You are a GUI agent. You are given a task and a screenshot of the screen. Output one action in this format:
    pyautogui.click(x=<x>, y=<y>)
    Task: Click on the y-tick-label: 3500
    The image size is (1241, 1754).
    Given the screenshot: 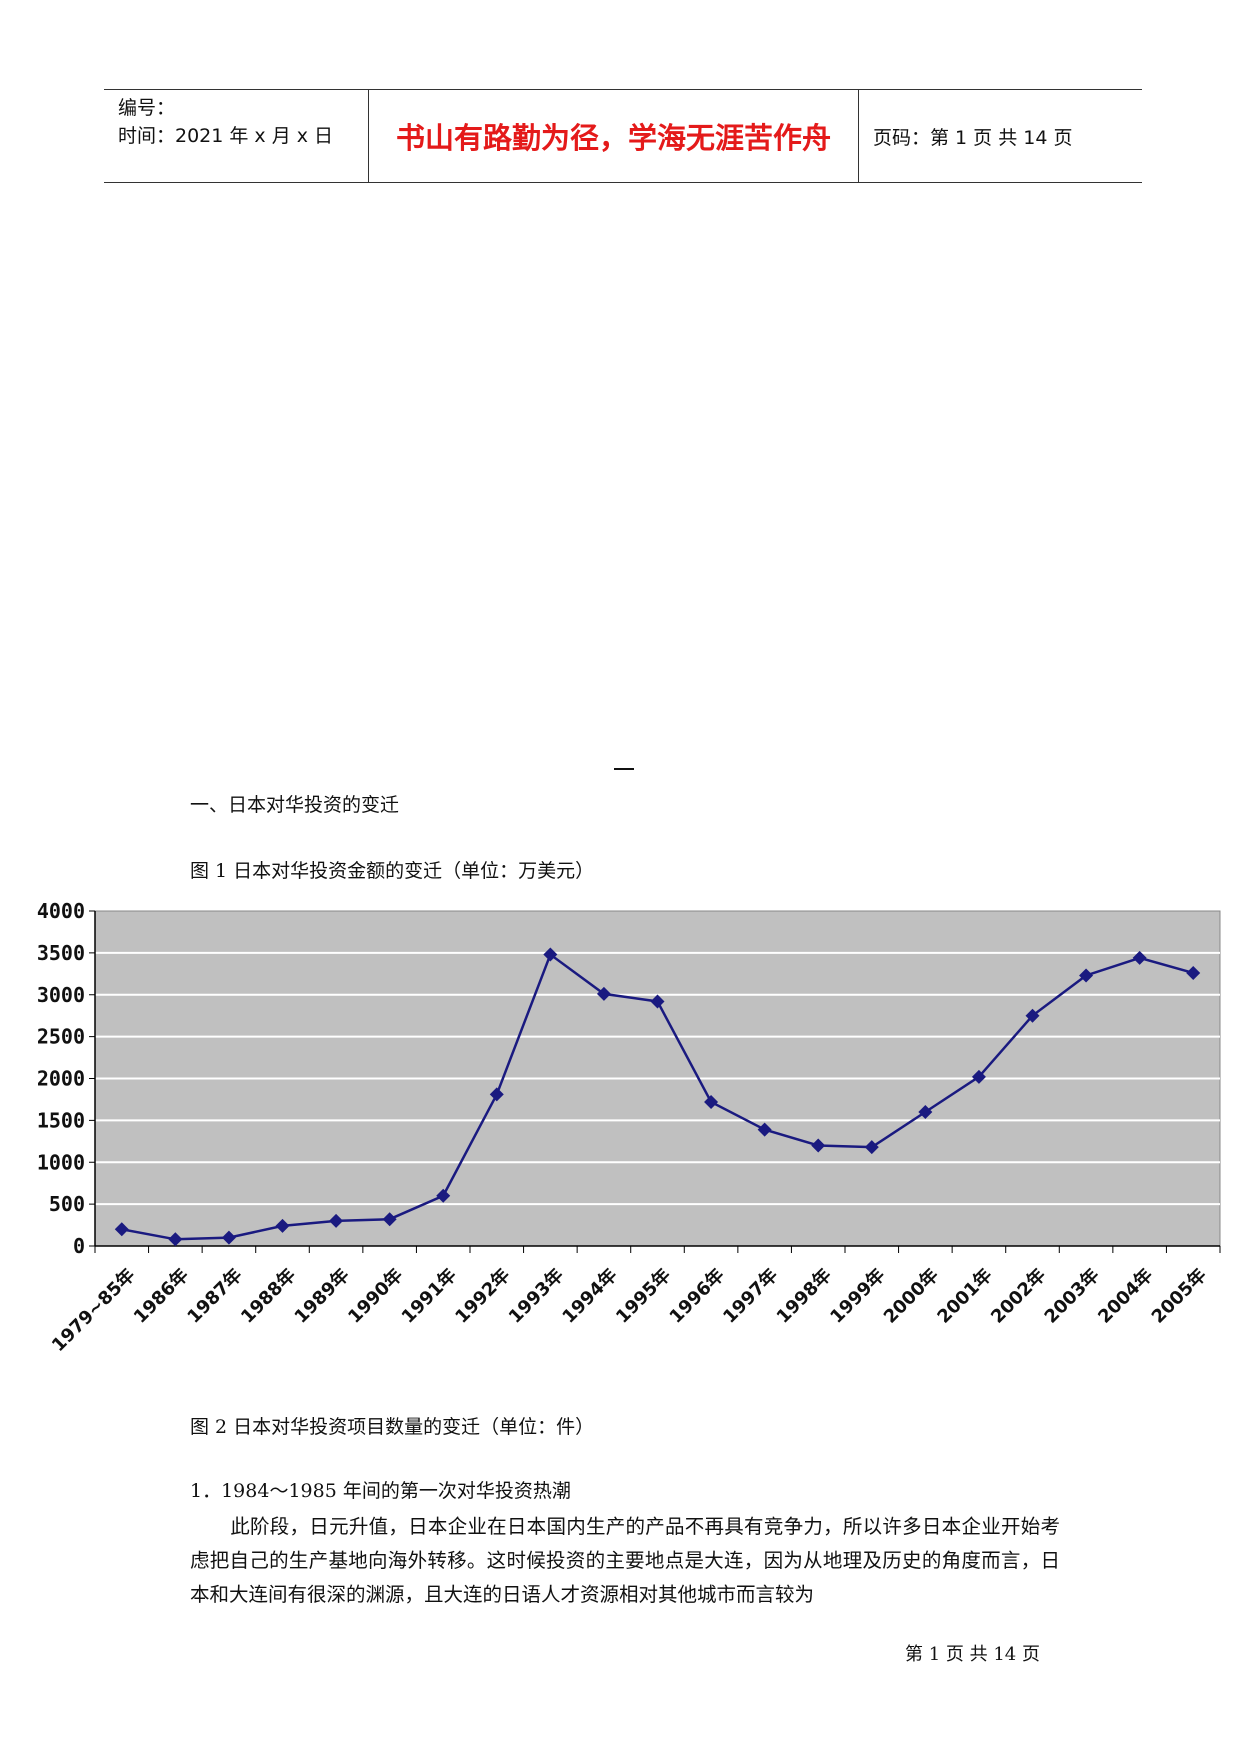 What is the action you would take?
    pyautogui.click(x=61, y=953)
    